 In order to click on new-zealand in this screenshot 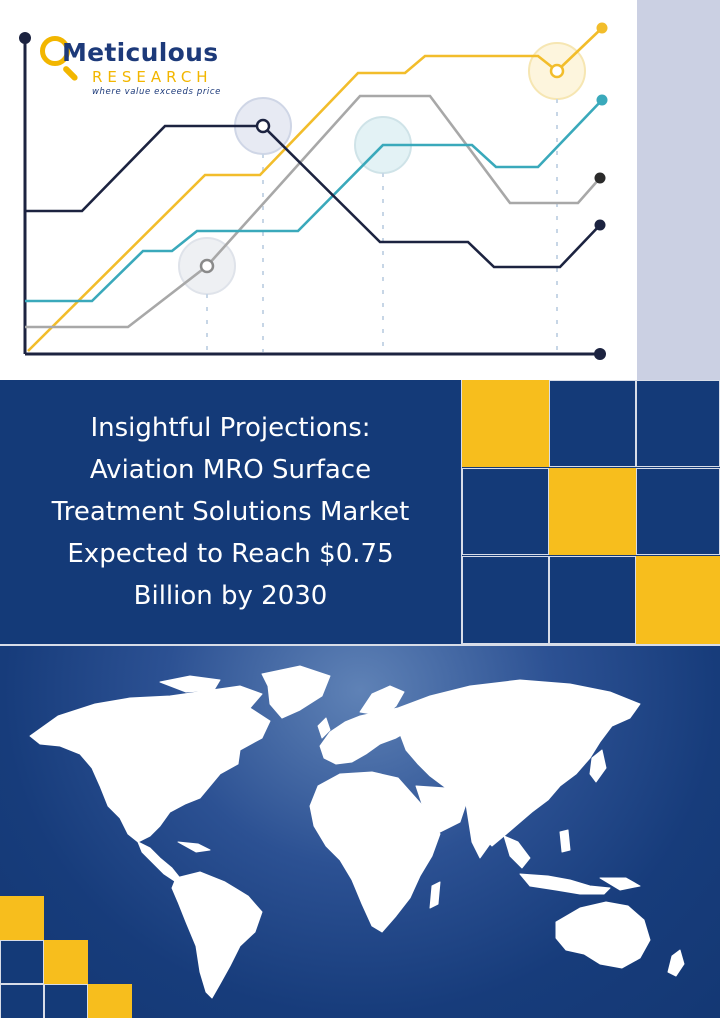, I will do `click(676, 963)`.